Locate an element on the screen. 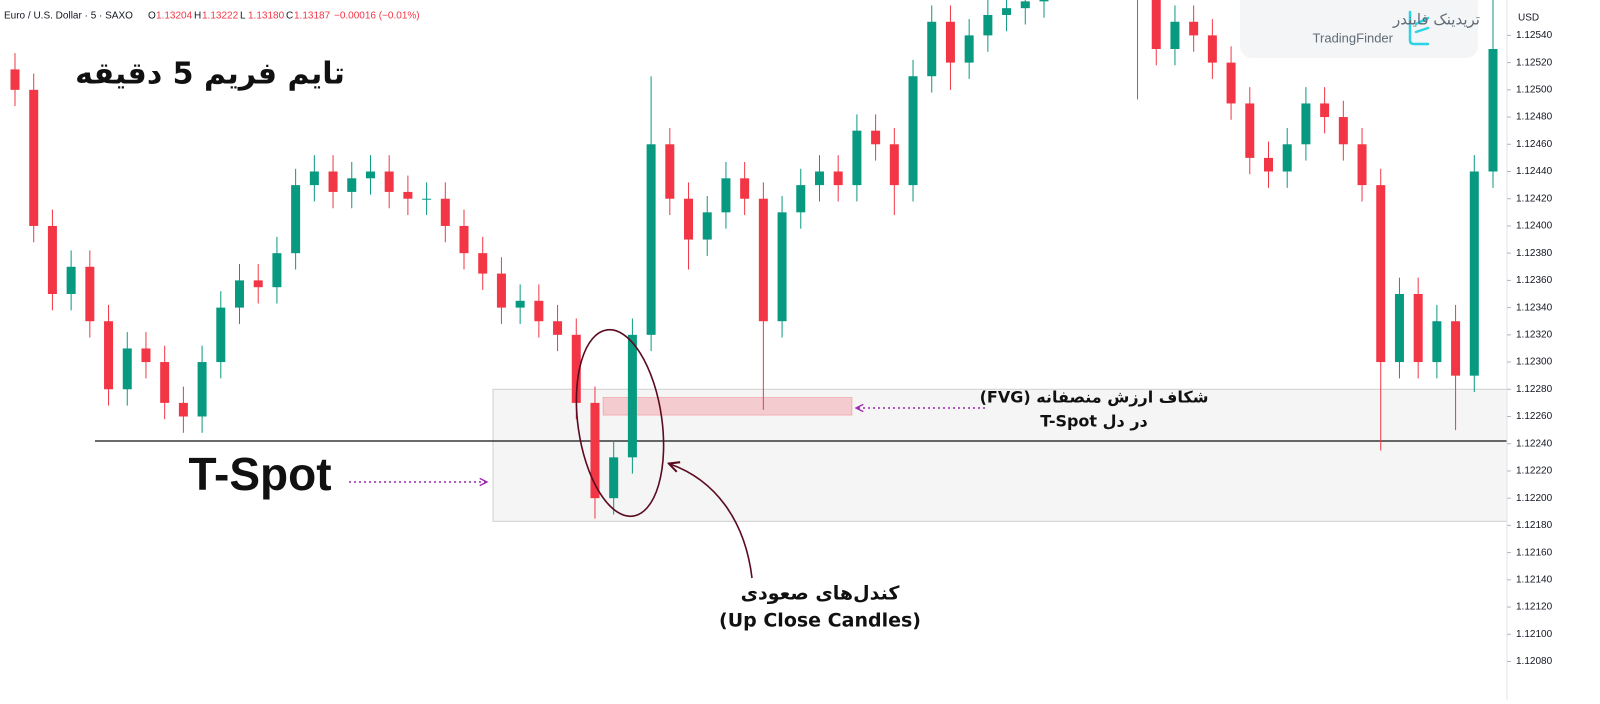 The height and width of the screenshot is (704, 1600). y-tick-label: 1.12500 is located at coordinates (1534, 89).